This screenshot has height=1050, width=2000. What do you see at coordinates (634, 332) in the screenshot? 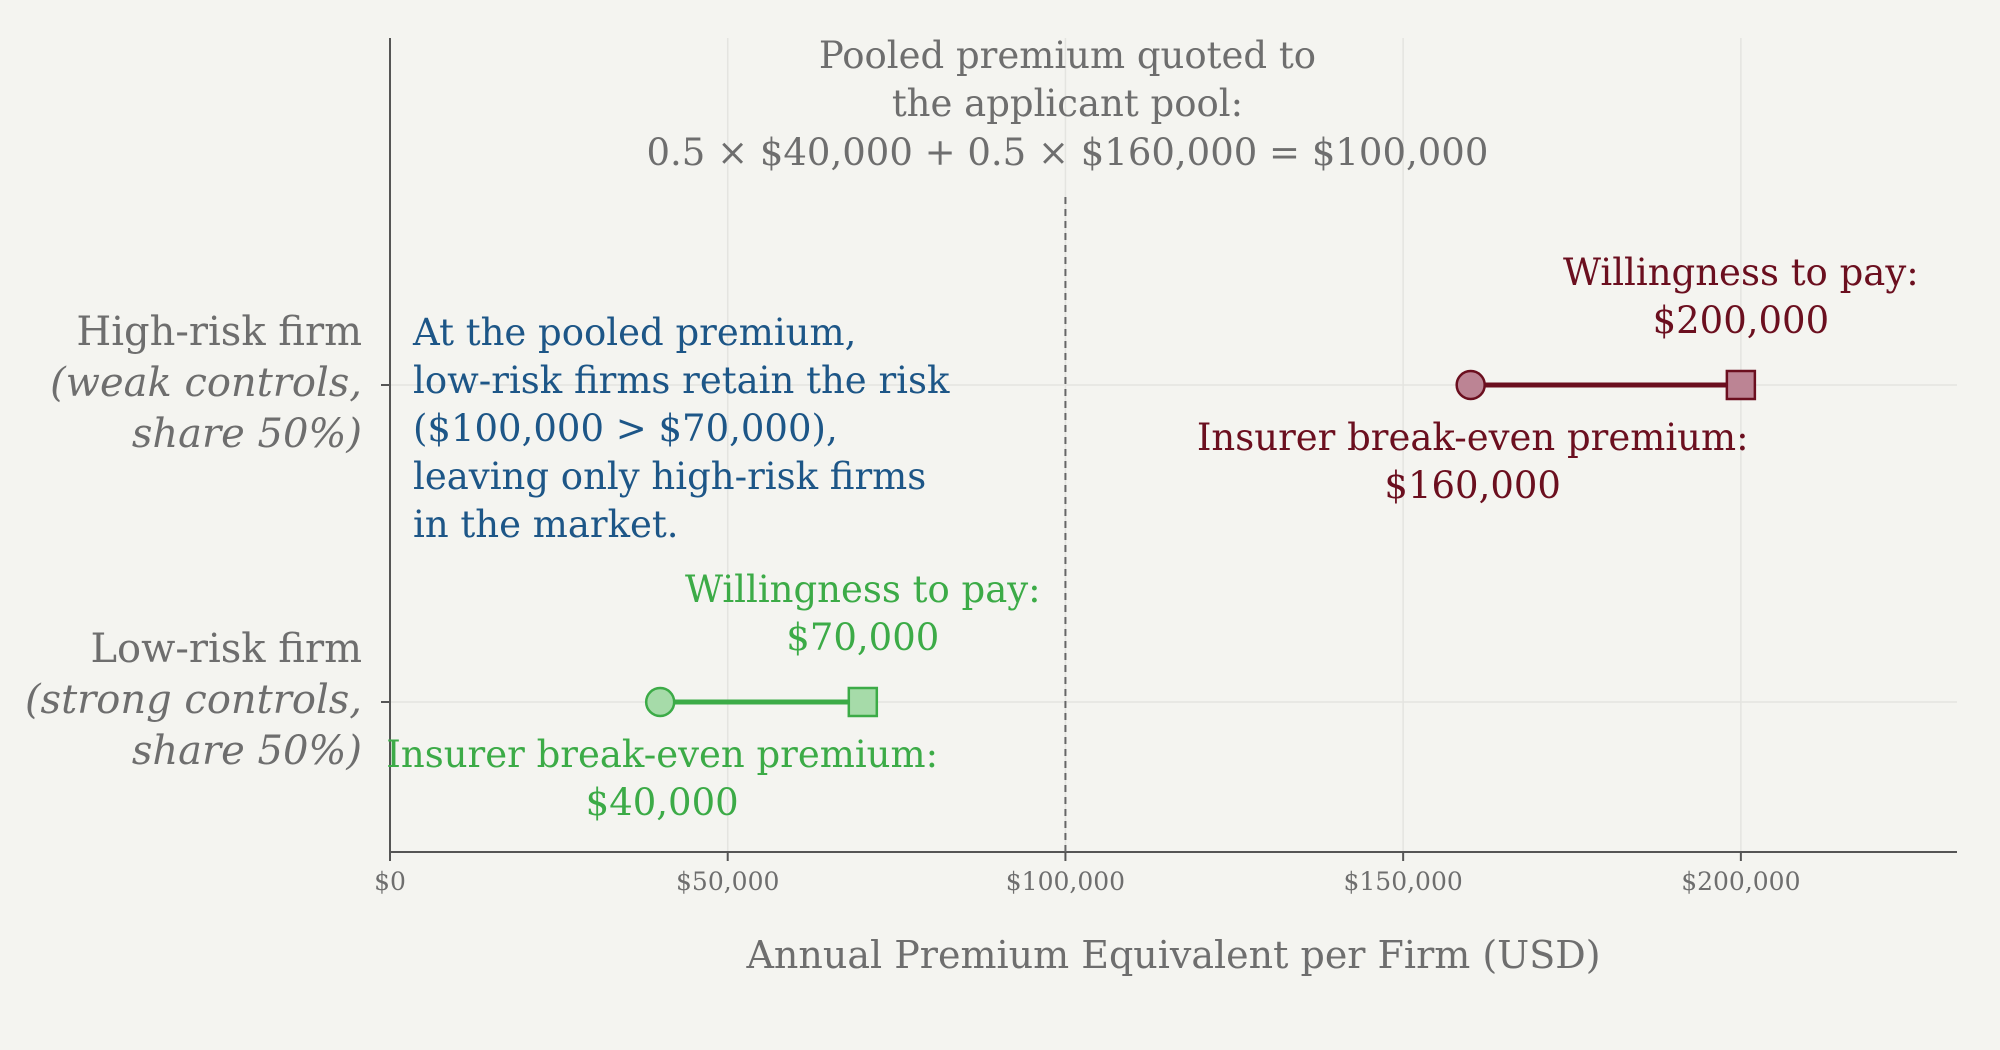
I see `annotation-text: At the pooled premium,` at bounding box center [634, 332].